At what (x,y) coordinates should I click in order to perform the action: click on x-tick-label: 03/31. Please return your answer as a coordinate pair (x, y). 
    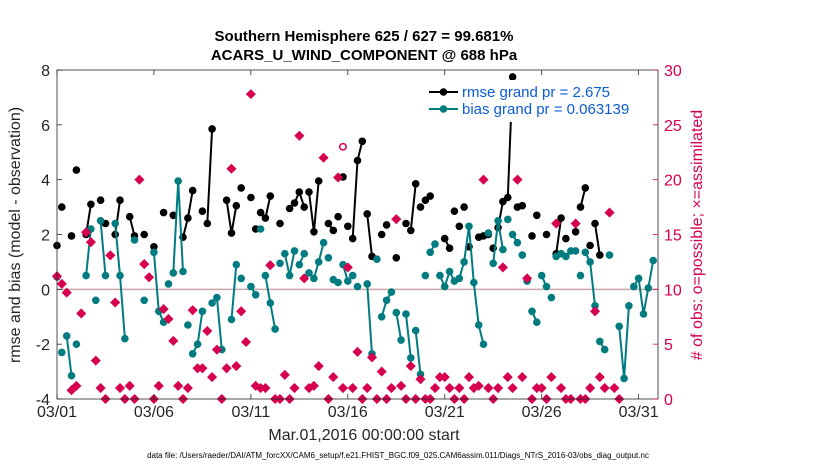
    Looking at the image, I should click on (639, 412).